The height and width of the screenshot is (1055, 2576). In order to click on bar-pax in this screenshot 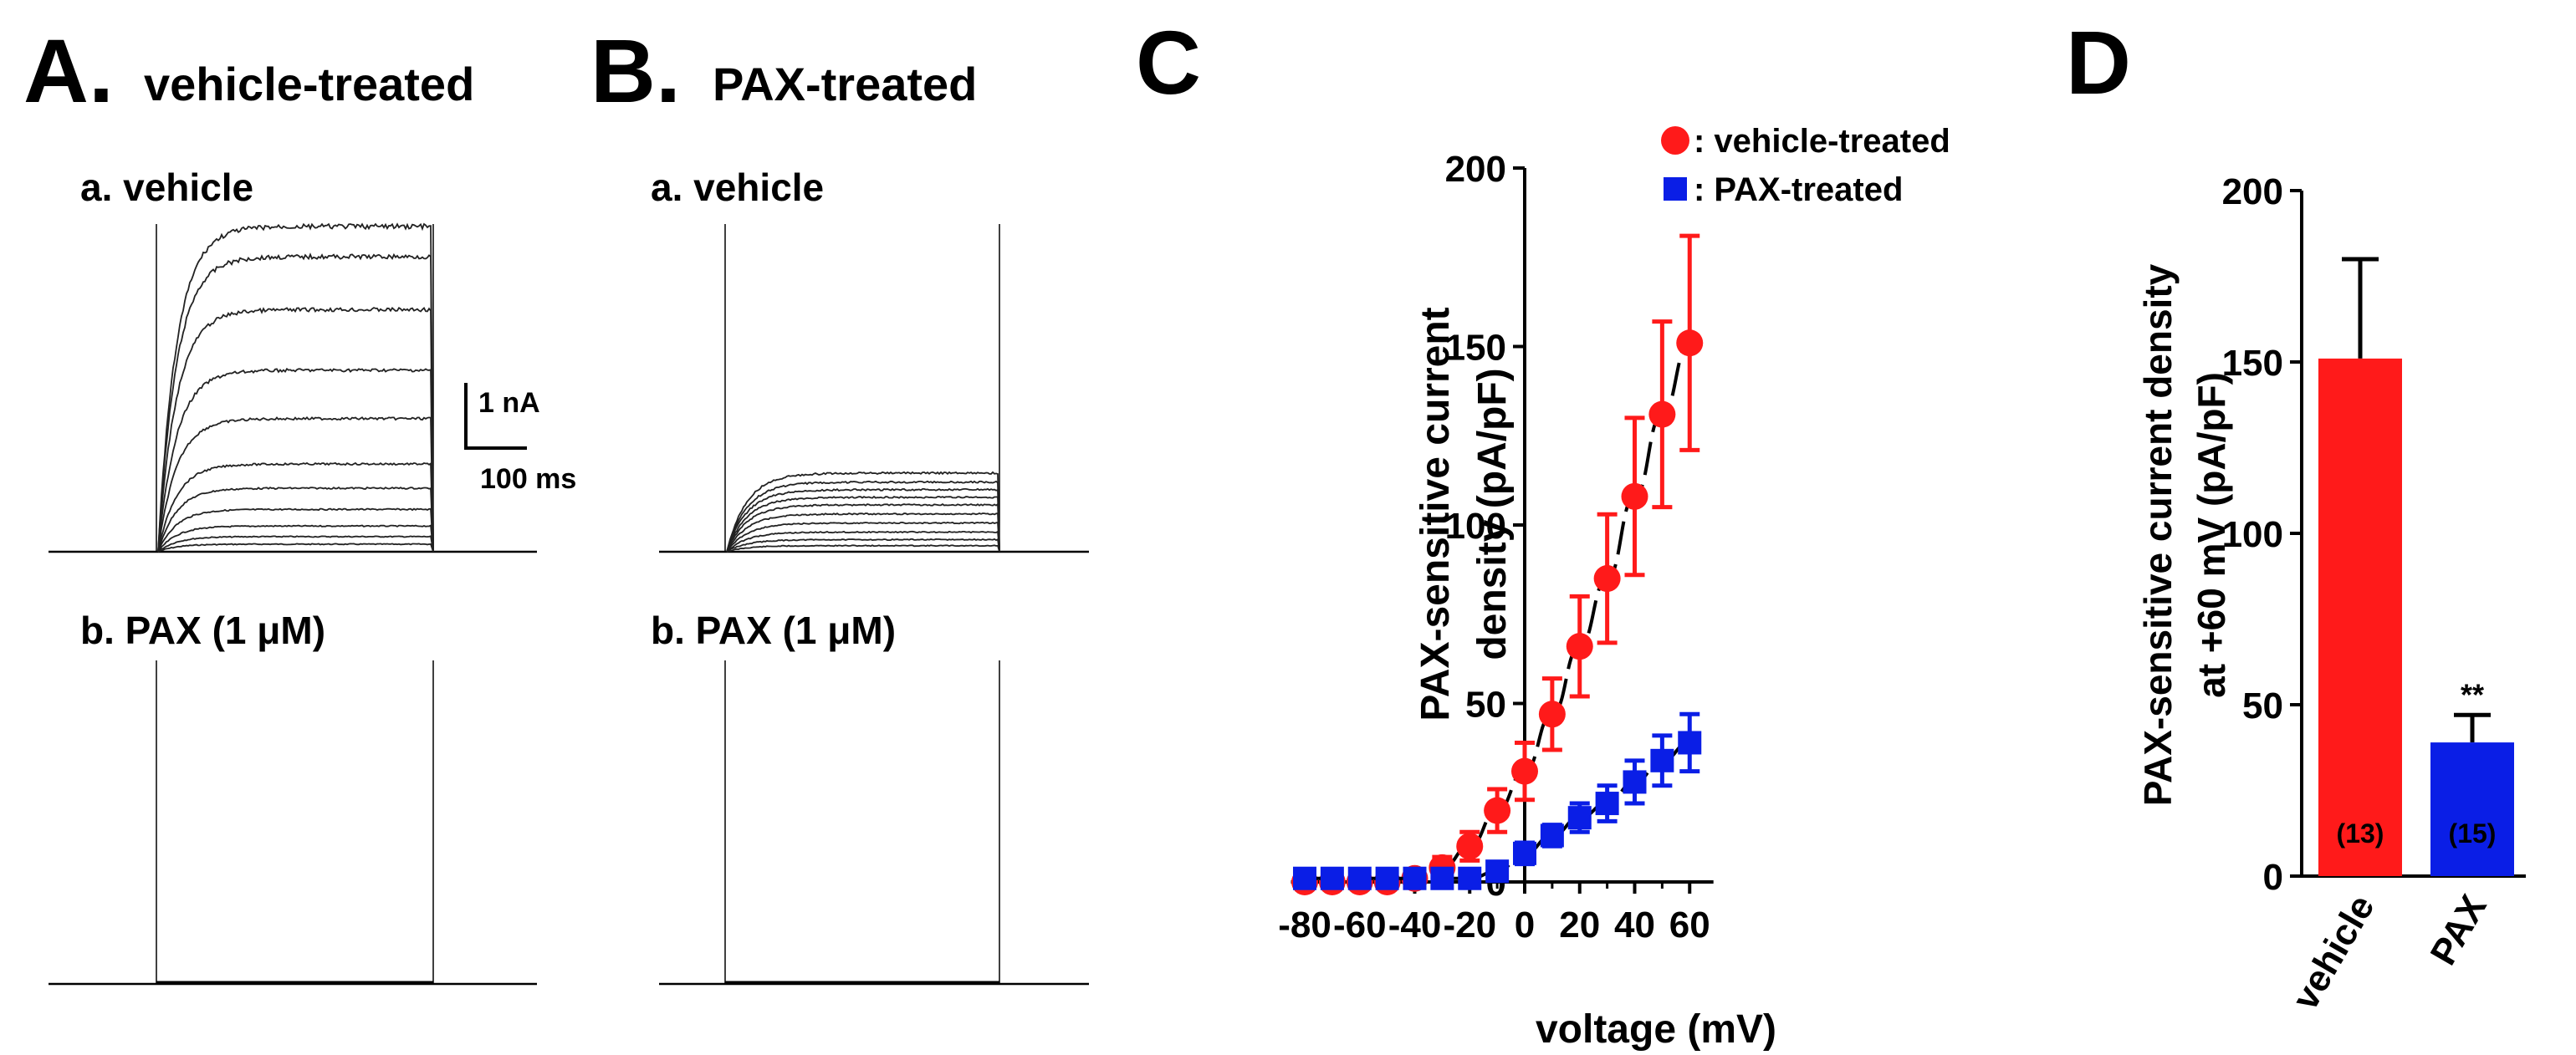, I will do `click(2472, 809)`.